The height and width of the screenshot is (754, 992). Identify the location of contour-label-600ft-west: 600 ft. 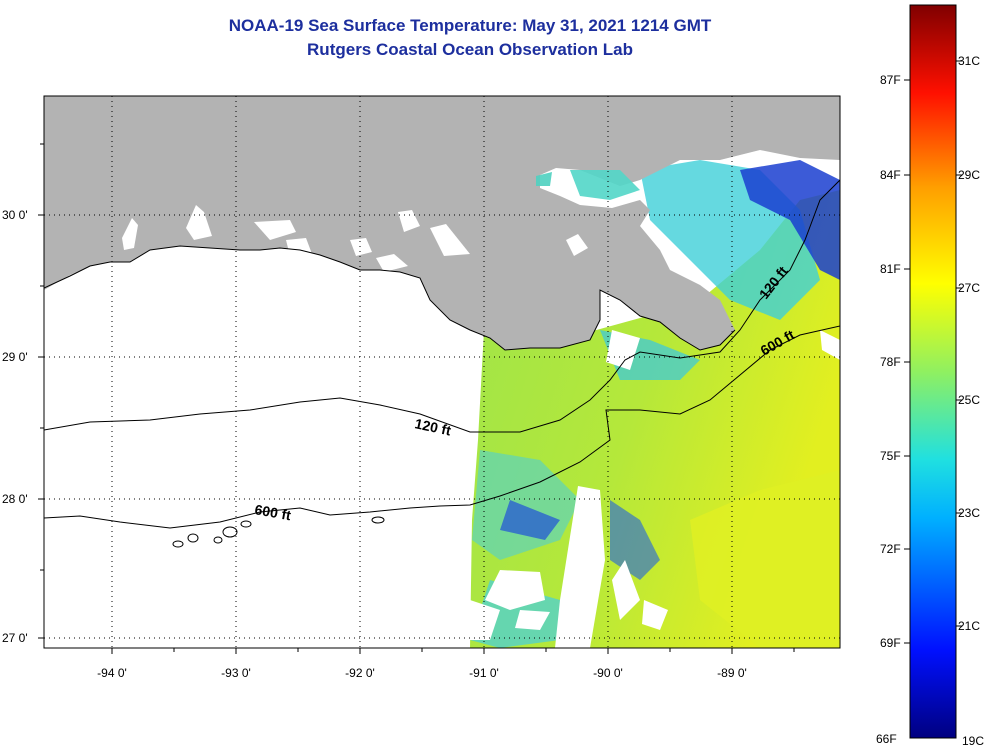
(272, 512).